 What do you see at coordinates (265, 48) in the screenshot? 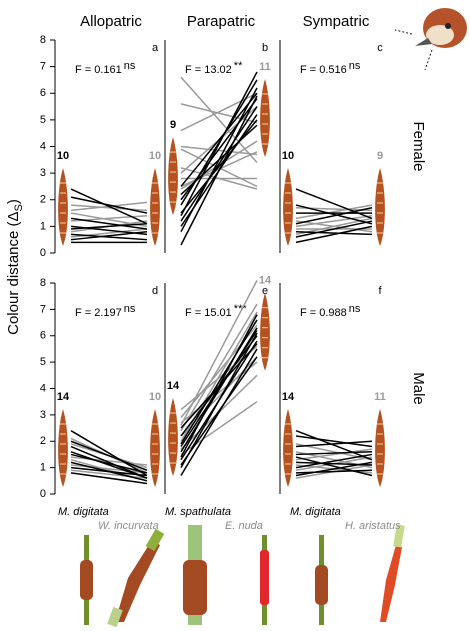
I see `panel-letter: b` at bounding box center [265, 48].